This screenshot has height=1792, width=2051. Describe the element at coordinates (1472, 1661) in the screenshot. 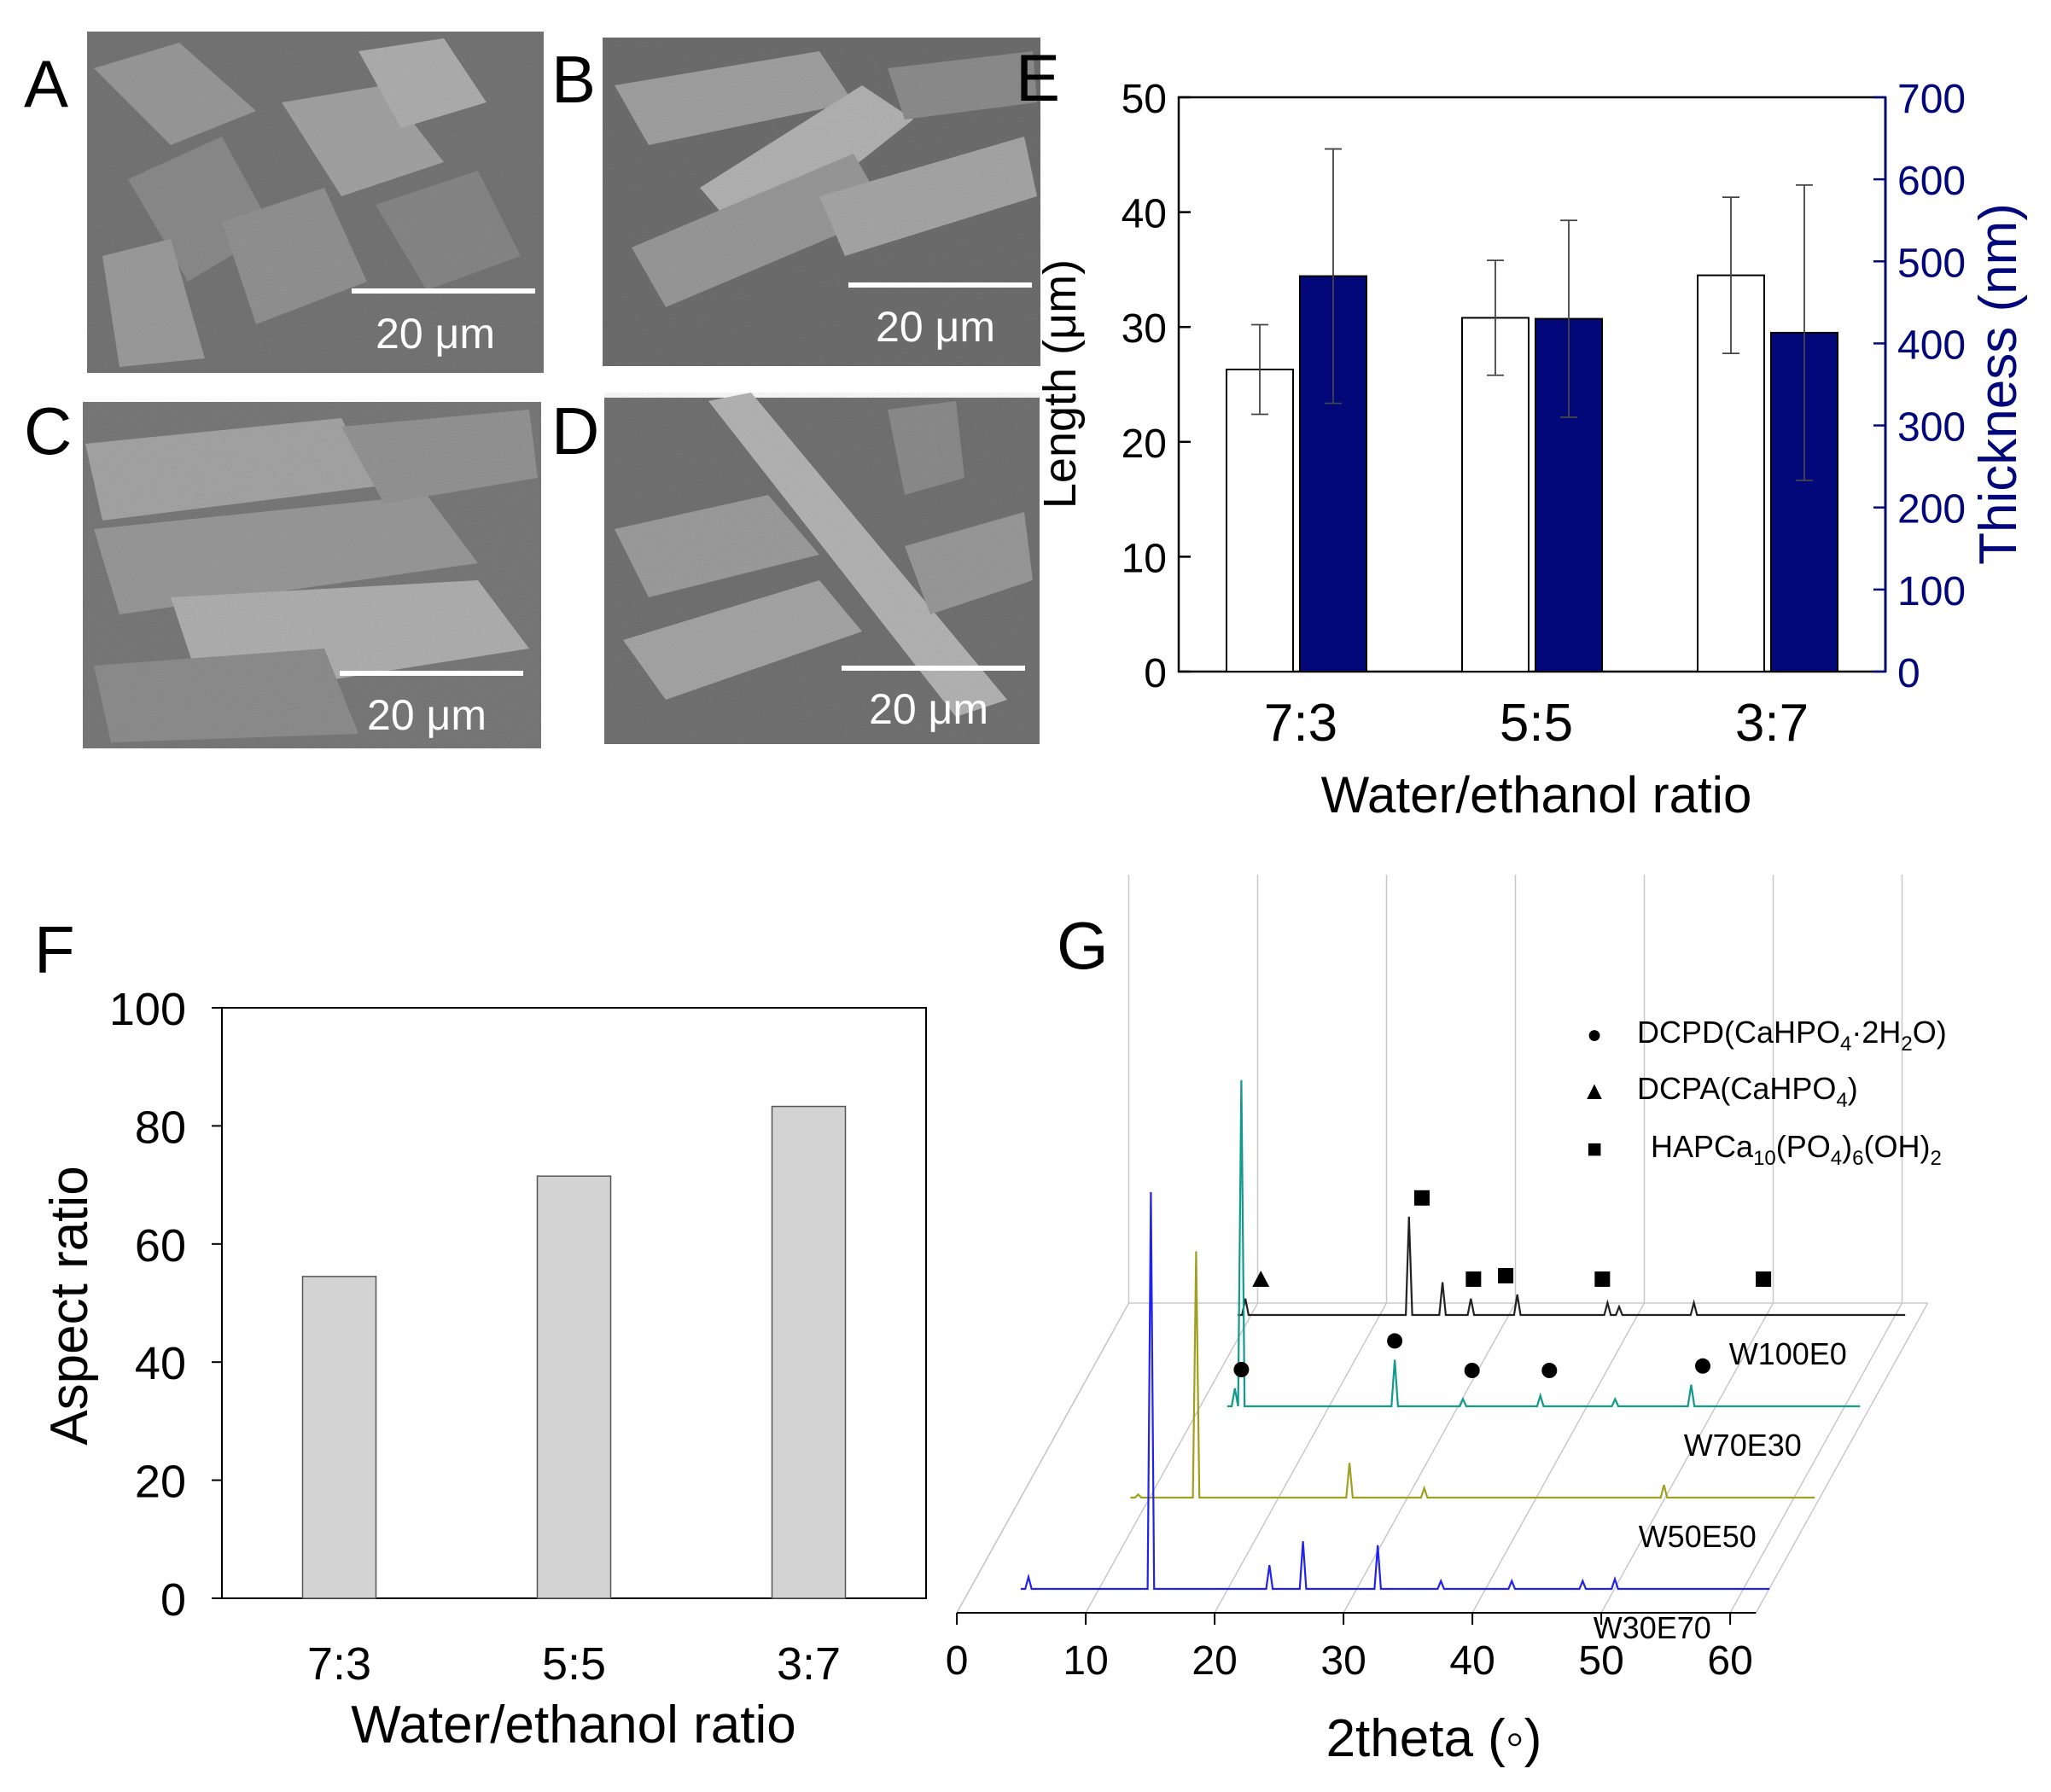

I see `g-x-tick-label: 40` at that location.